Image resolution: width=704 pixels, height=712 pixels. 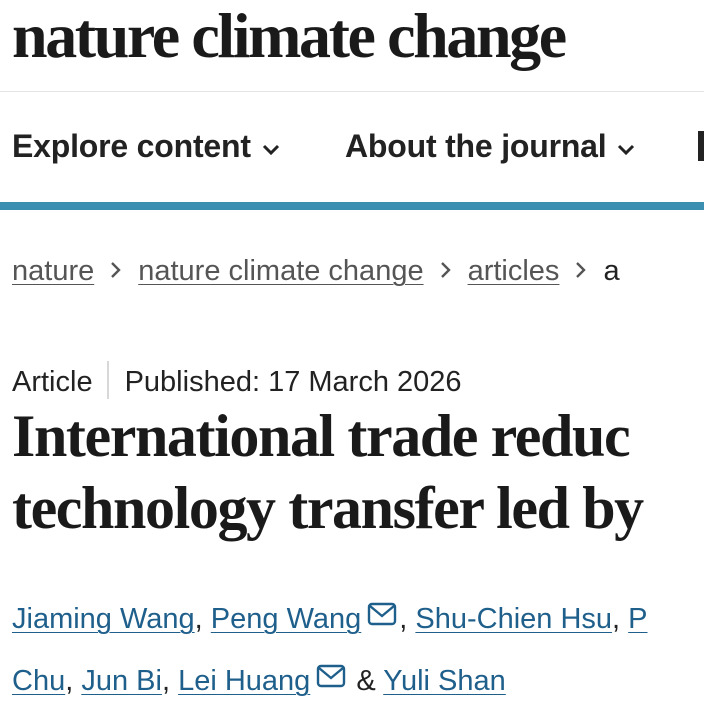 What do you see at coordinates (701, 146) in the screenshot?
I see `nav-next-item-cut` at bounding box center [701, 146].